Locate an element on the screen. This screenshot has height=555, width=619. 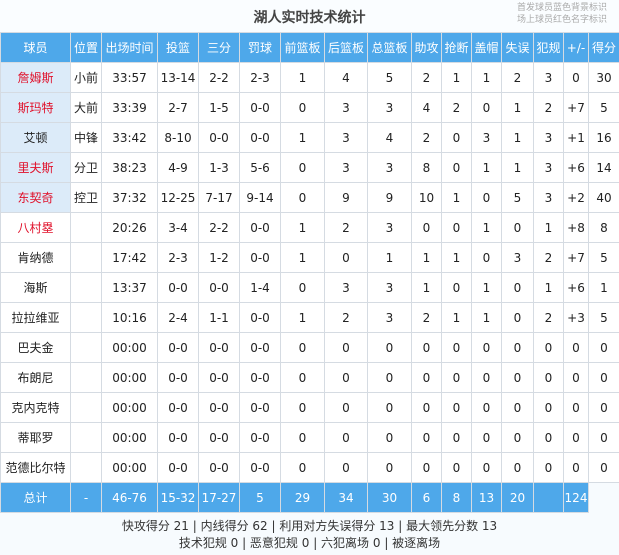
column-header: 罚球 is located at coordinates (260, 47).